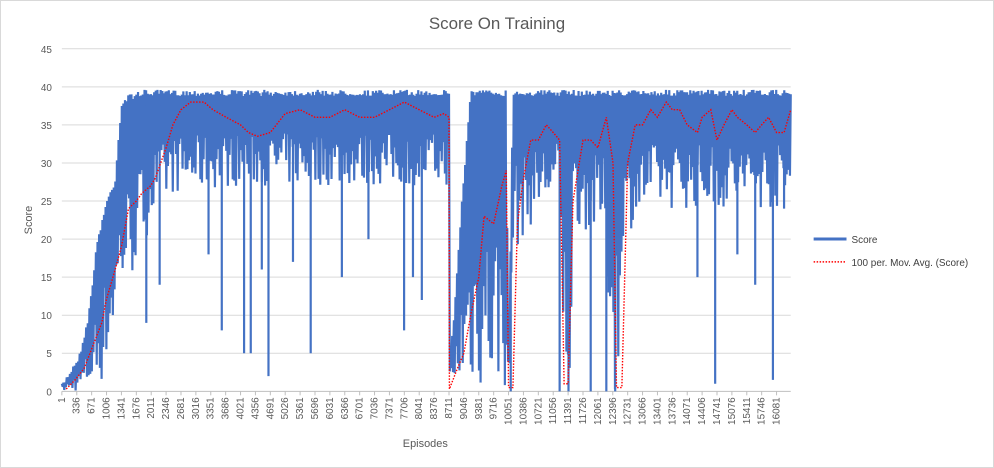 This screenshot has width=994, height=468. I want to click on x-tick-label: 13066, so click(643, 411).